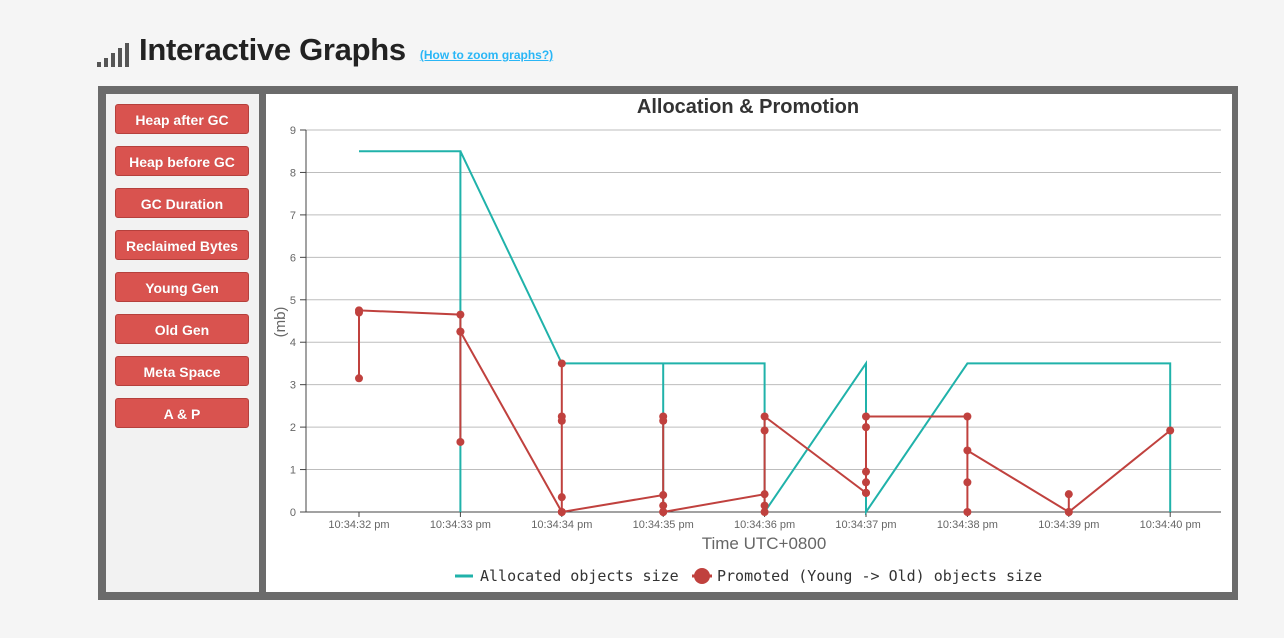 The width and height of the screenshot is (1284, 638). What do you see at coordinates (358, 525) in the screenshot?
I see `x-tick-label: 10:34:32 pm` at bounding box center [358, 525].